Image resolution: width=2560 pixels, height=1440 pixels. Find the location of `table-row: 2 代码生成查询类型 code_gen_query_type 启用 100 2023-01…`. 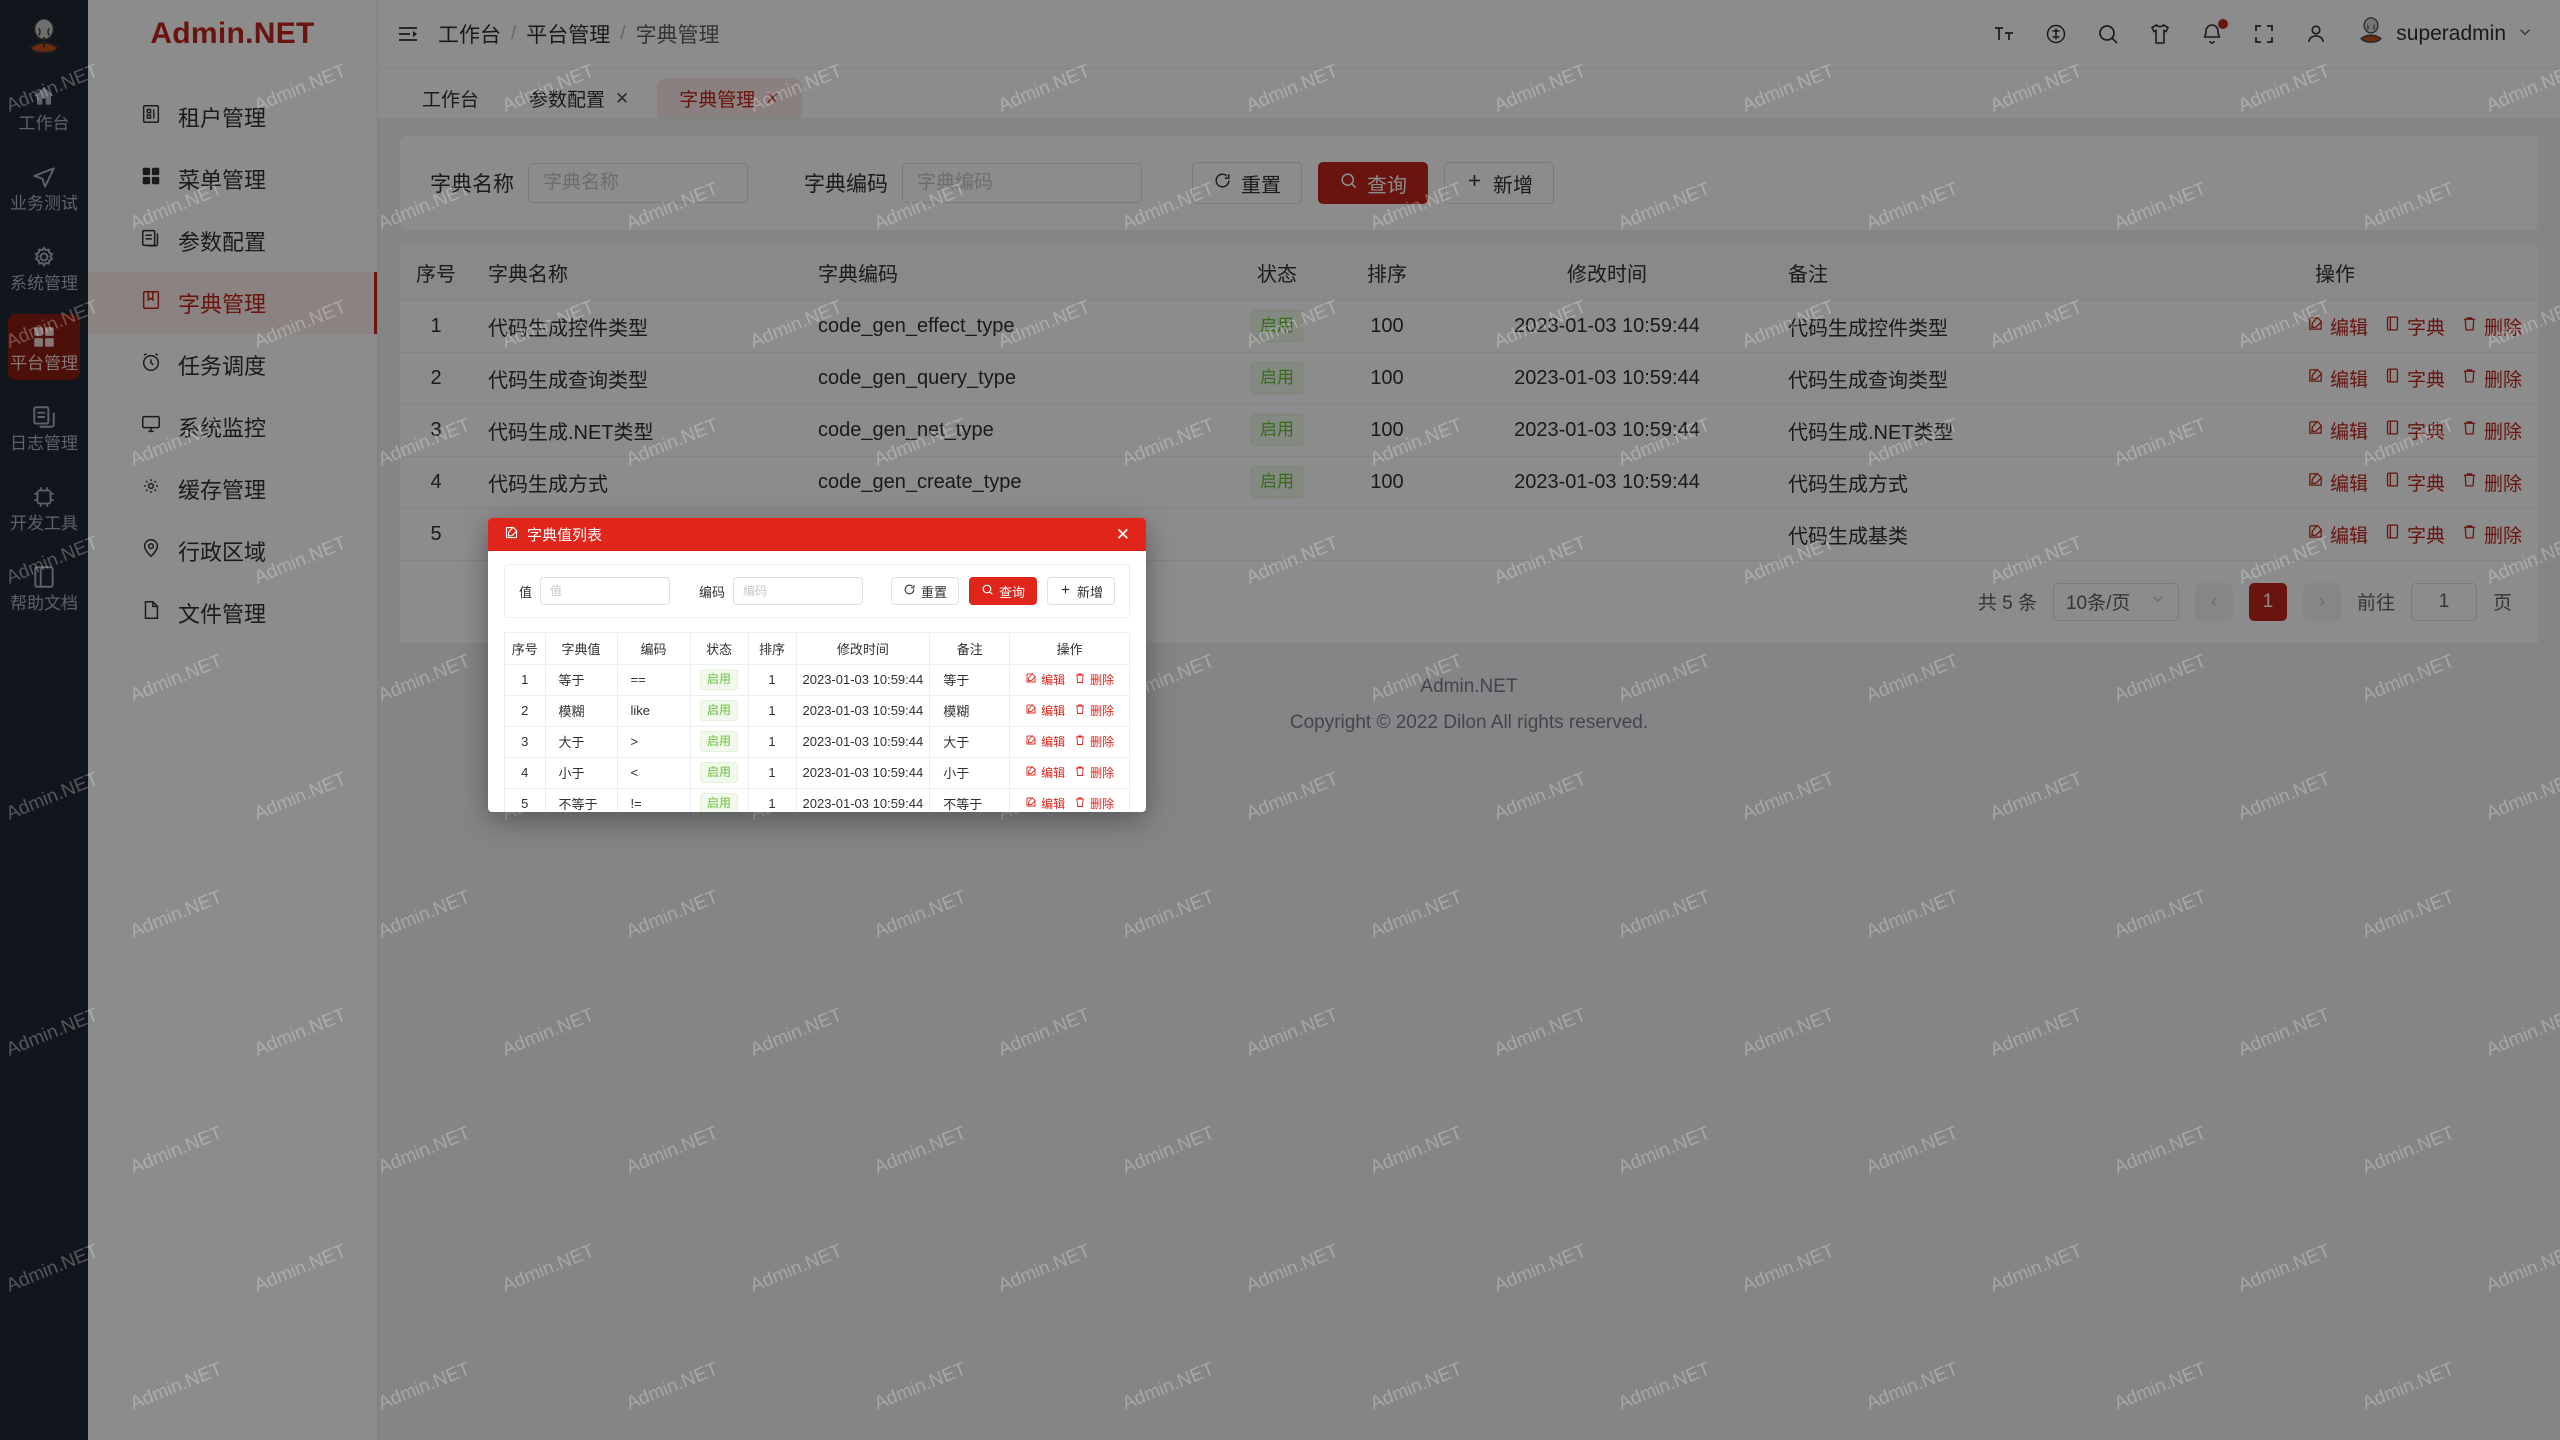

table-row: 2 代码生成查询类型 code_gen_query_type 启用 100 2023-01… is located at coordinates (1469, 378).